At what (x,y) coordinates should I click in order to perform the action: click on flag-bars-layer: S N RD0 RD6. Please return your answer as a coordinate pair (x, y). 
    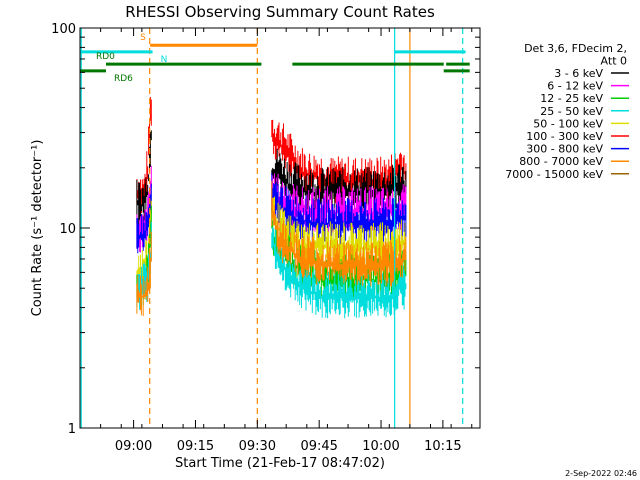
    Looking at the image, I should click on (275, 58).